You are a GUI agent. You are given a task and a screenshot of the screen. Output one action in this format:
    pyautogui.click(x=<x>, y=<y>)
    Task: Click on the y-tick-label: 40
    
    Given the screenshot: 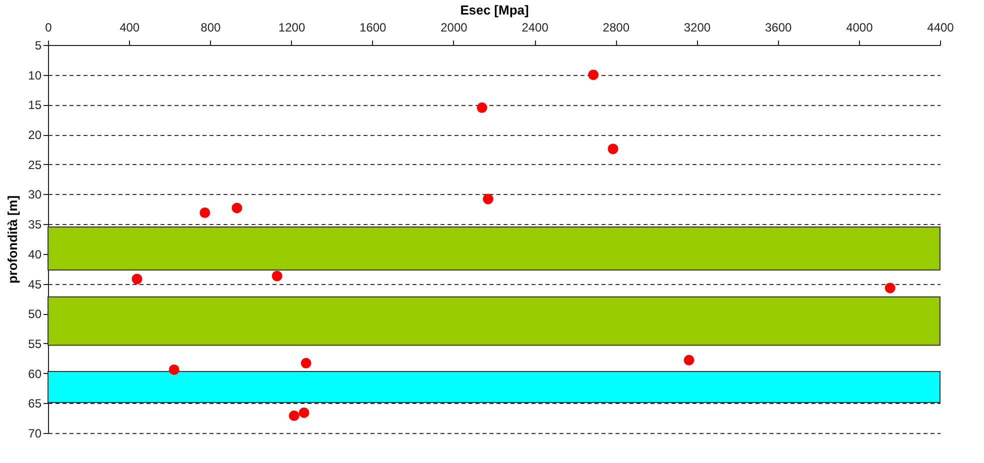 What is the action you would take?
    pyautogui.click(x=35, y=254)
    